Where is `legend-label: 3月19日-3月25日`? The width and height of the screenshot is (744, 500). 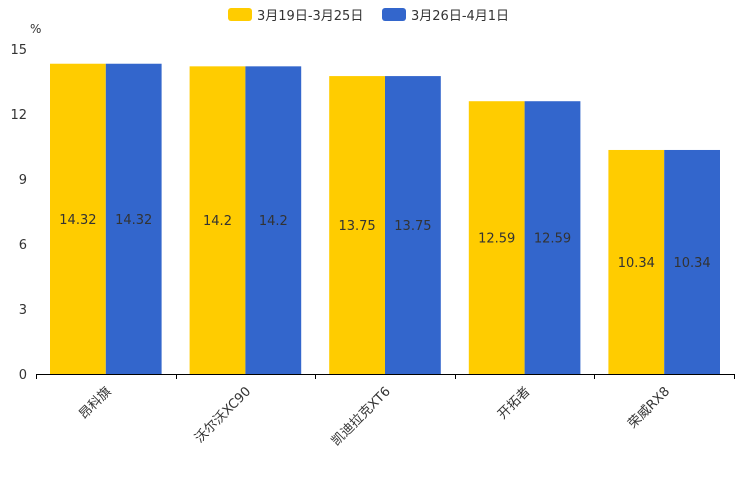
legend-label: 3月19日-3月25日 is located at coordinates (310, 16).